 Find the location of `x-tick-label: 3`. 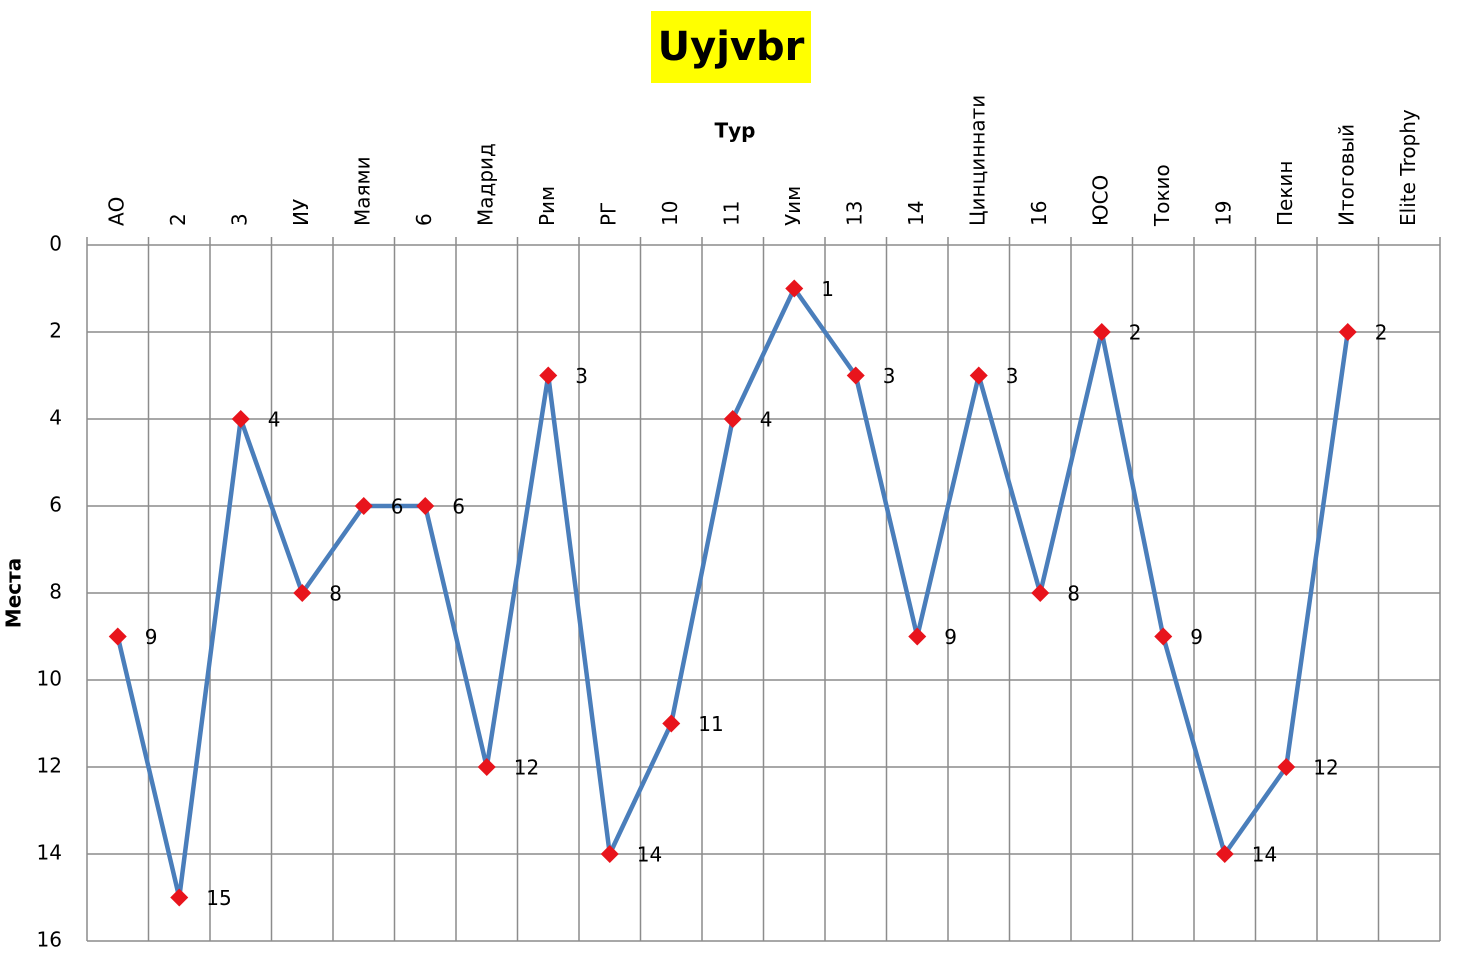

x-tick-label: 3 is located at coordinates (239, 219).